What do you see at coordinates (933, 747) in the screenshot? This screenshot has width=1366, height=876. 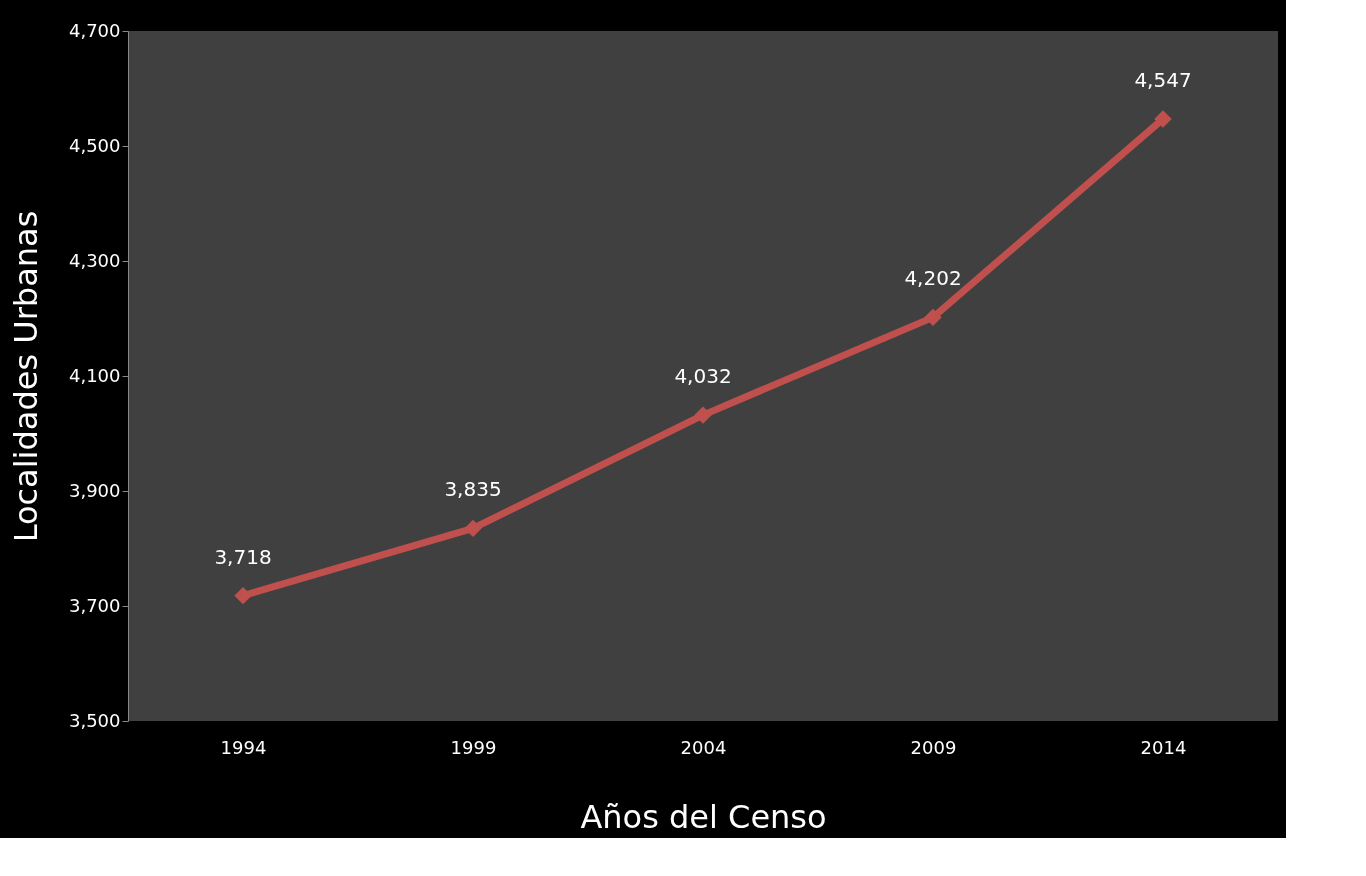 I see `x-tick-label: 2009` at bounding box center [933, 747].